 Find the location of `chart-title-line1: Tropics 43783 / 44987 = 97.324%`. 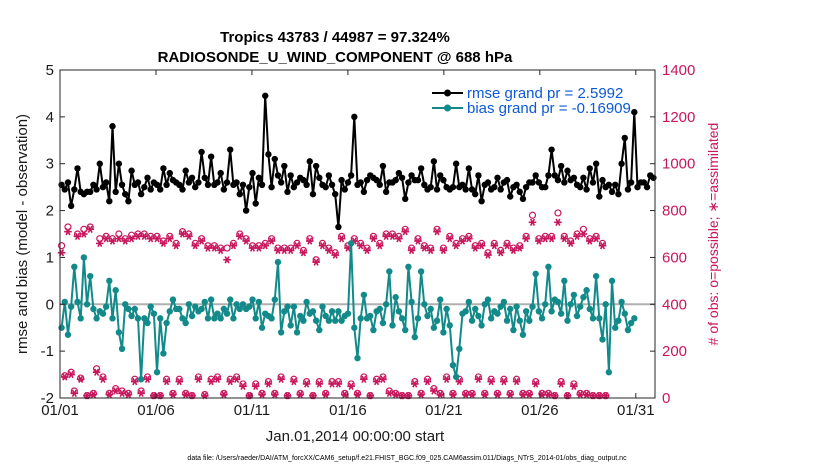

chart-title-line1: Tropics 43783 / 44987 = 97.324% is located at coordinates (335, 37).